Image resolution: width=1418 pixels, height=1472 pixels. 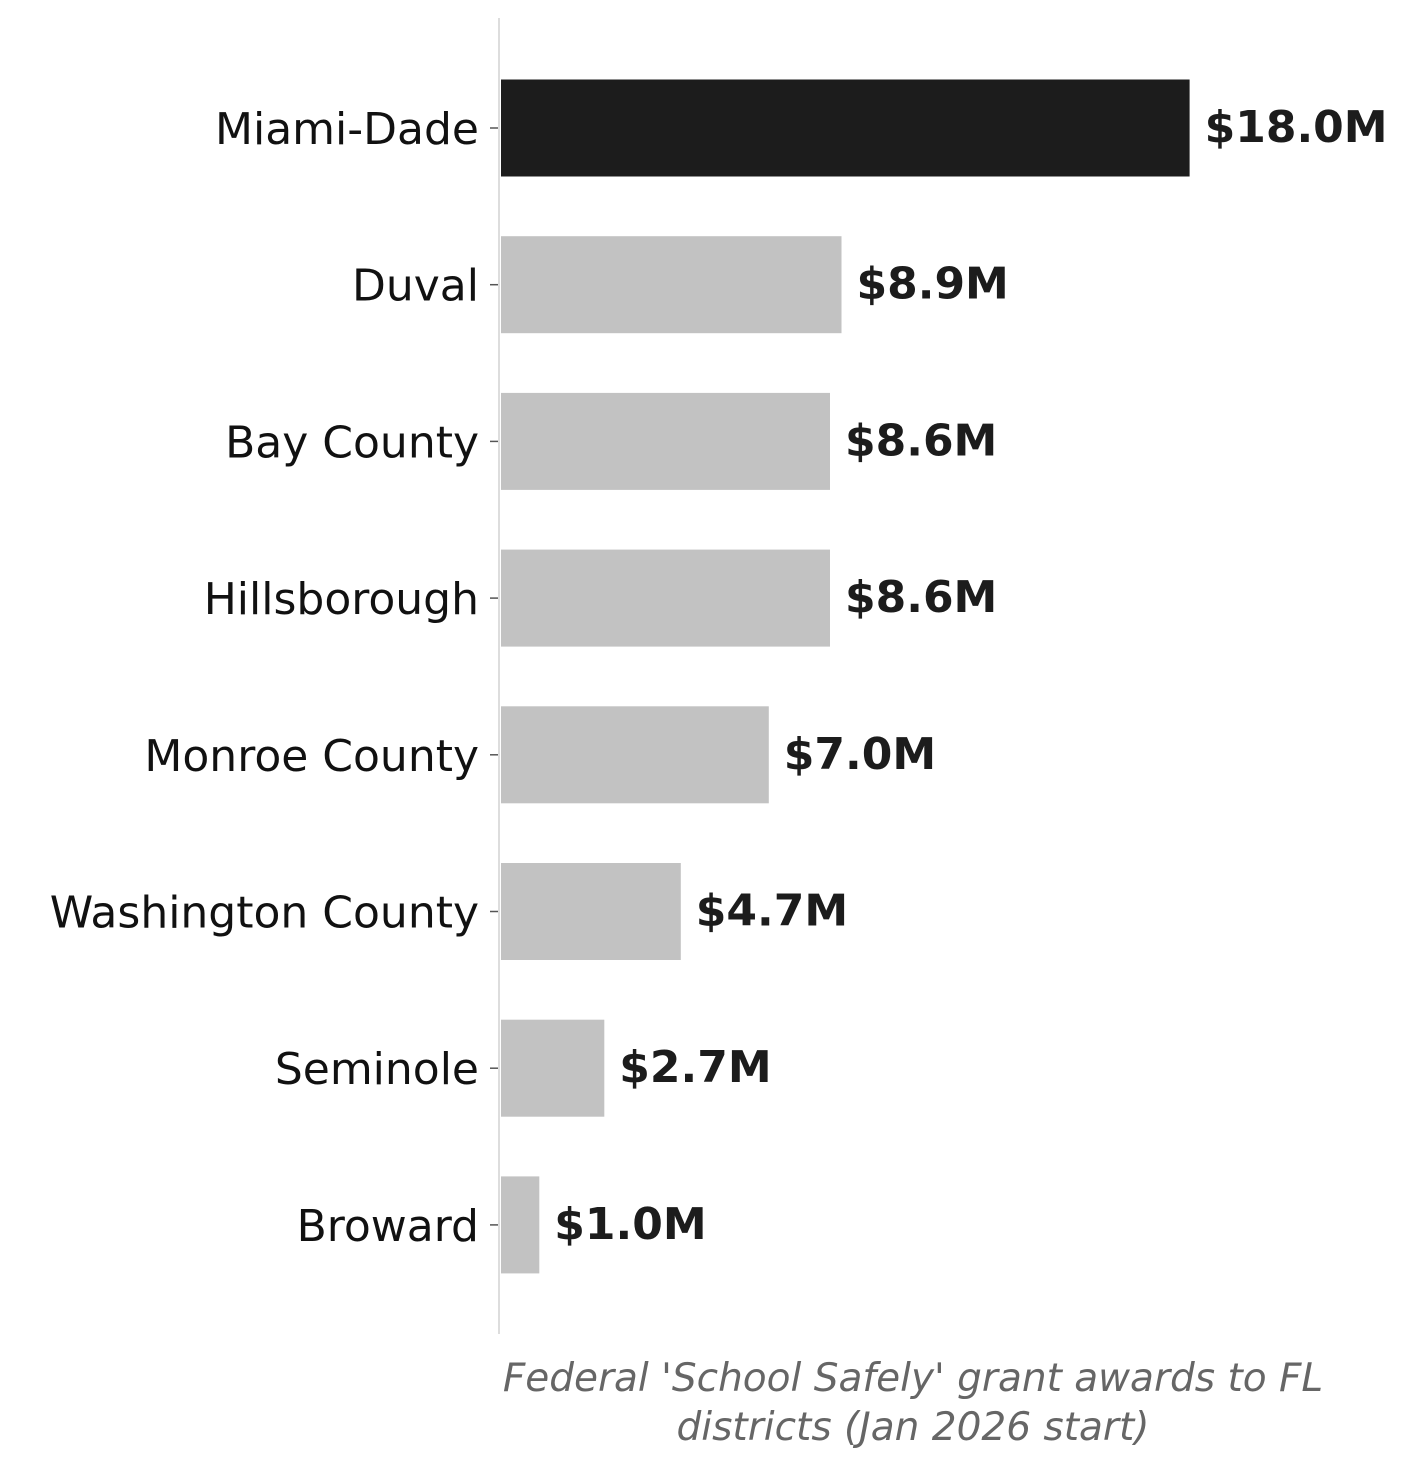 I want to click on bar-seminole, so click(x=553, y=1068).